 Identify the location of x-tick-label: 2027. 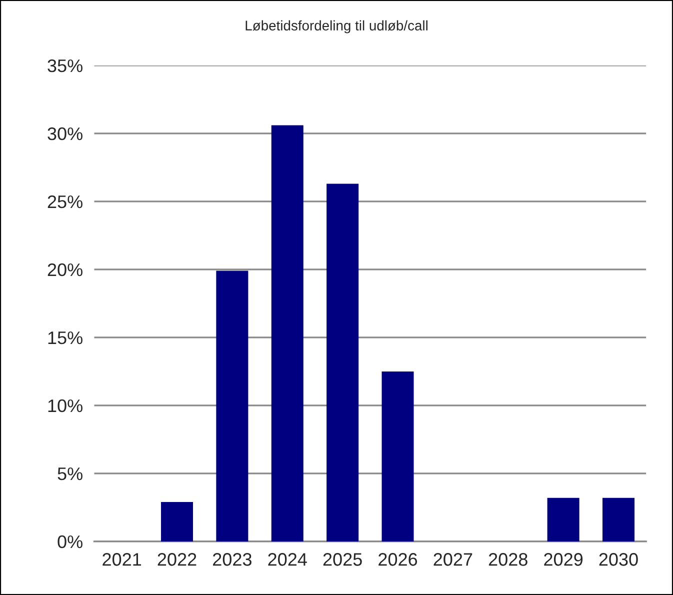
(453, 559).